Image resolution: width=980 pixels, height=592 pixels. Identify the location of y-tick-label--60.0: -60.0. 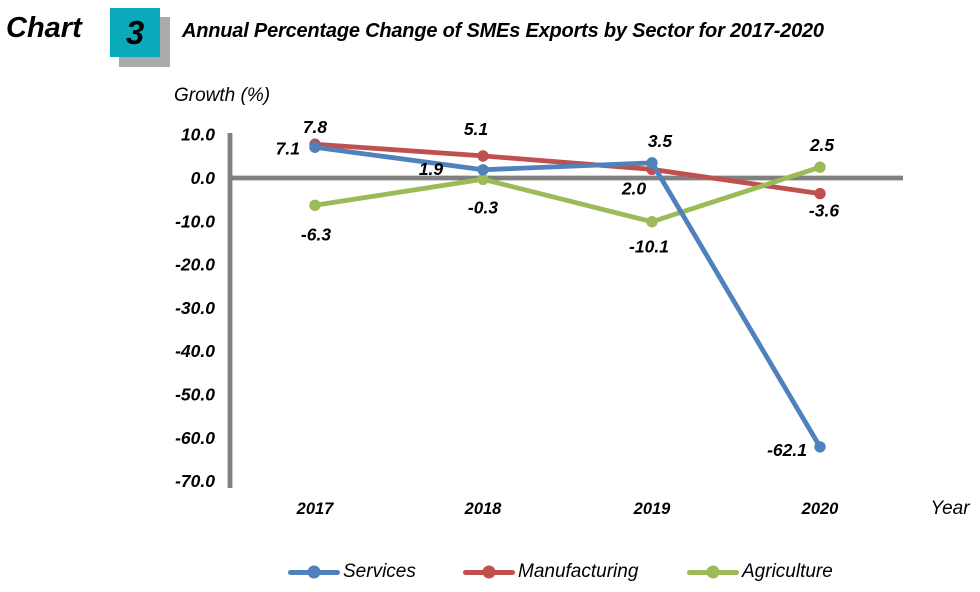
(195, 438).